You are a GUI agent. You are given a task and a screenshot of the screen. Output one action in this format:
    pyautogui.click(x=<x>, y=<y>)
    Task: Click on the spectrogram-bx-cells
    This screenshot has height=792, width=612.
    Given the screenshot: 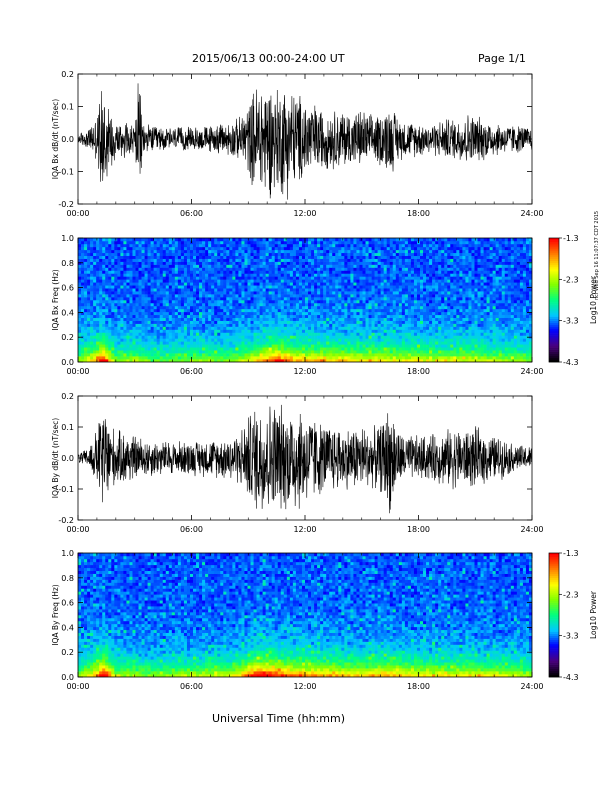 What is the action you would take?
    pyautogui.click(x=305, y=300)
    